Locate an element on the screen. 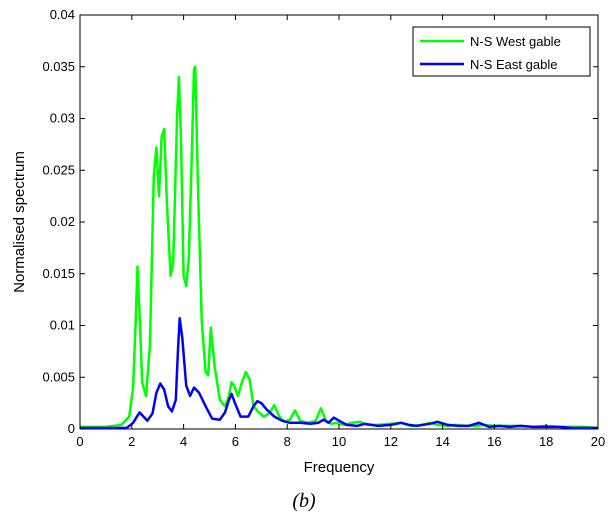  y-tick-label: 0.02 is located at coordinates (62, 221).